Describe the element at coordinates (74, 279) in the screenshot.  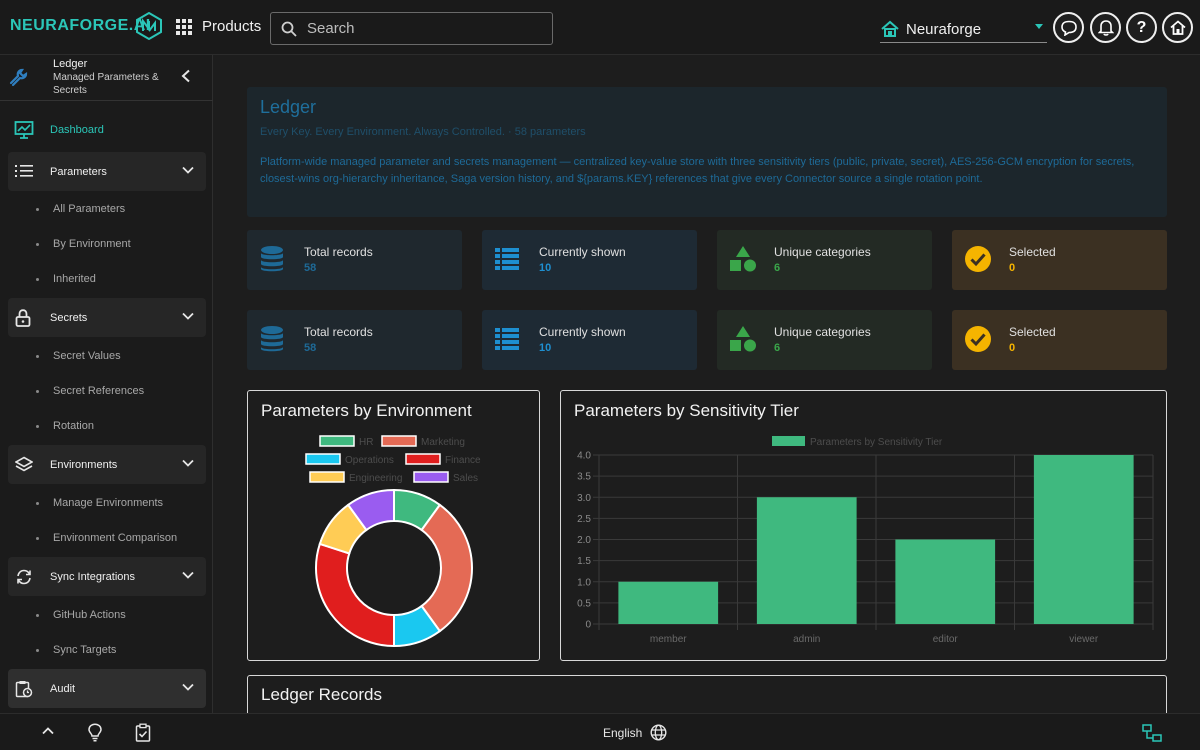
I see `sidebar-item-label: Inherited` at that location.